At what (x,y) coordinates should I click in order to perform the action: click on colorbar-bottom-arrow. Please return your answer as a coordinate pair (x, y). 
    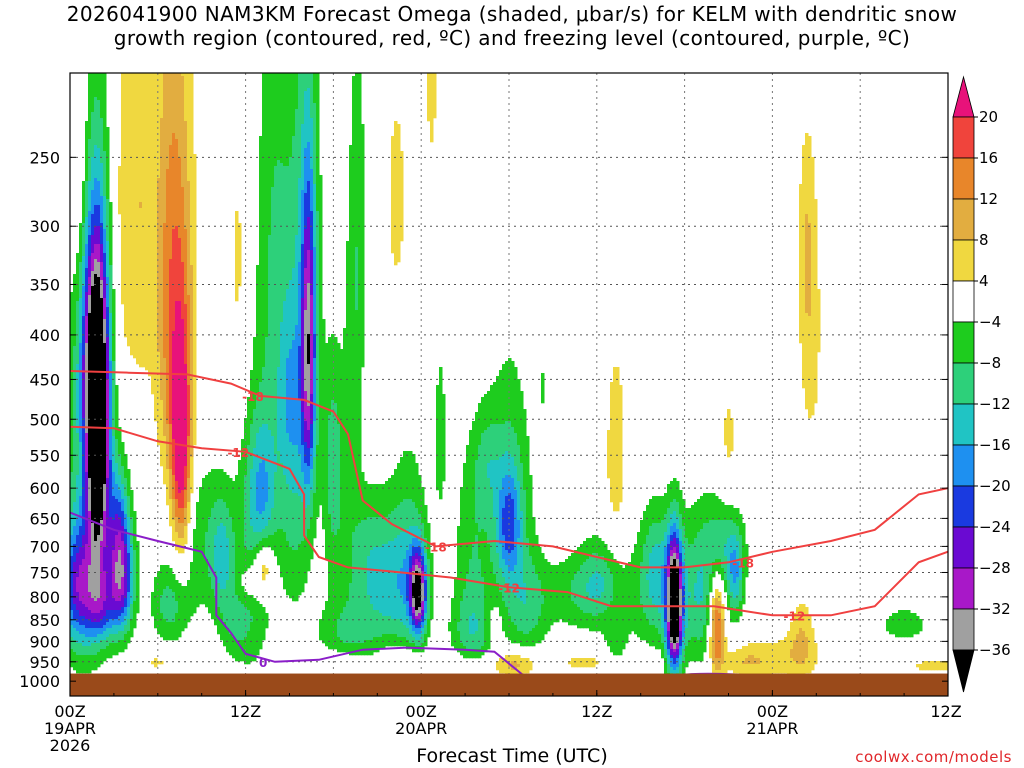
    Looking at the image, I should click on (963, 671).